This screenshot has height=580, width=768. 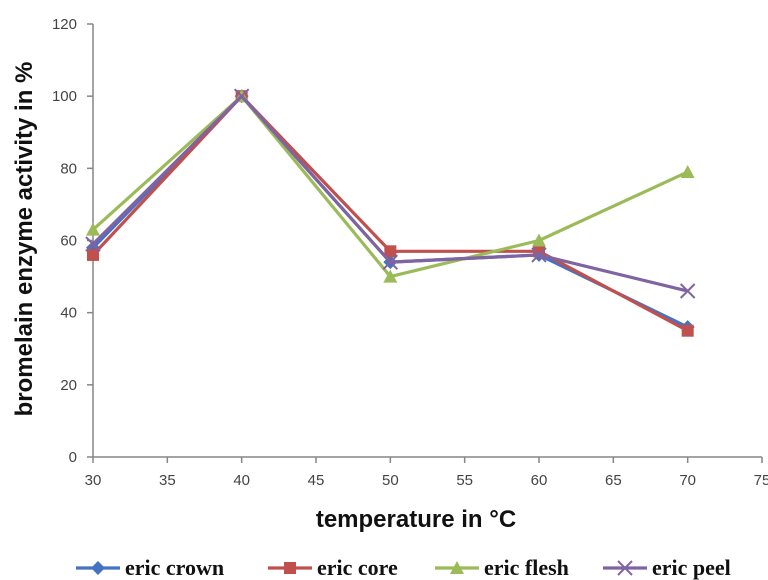 I want to click on legend: eric crown eric core eric flesh eric peel, so click(x=403, y=567).